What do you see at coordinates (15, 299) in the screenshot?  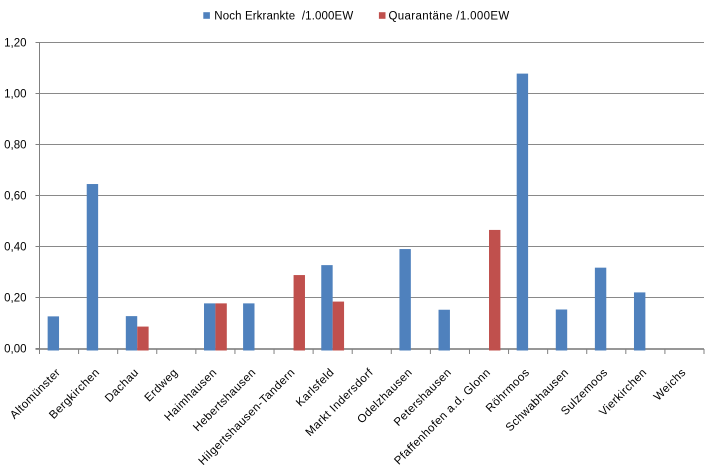 I see `svg-text: 0,20` at bounding box center [15, 299].